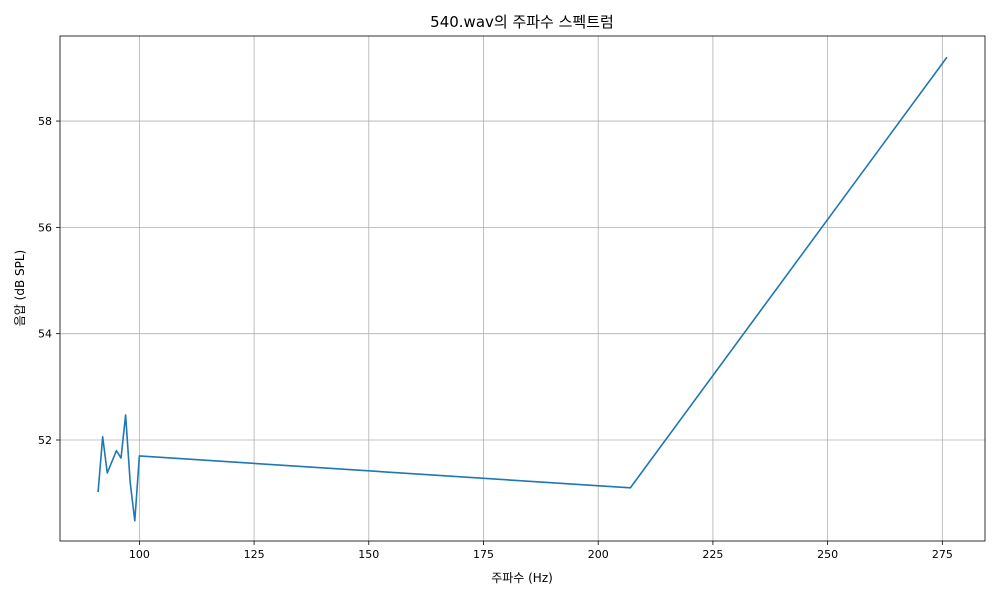 The image size is (1000, 600). I want to click on x-tick-label: 150, so click(368, 554).